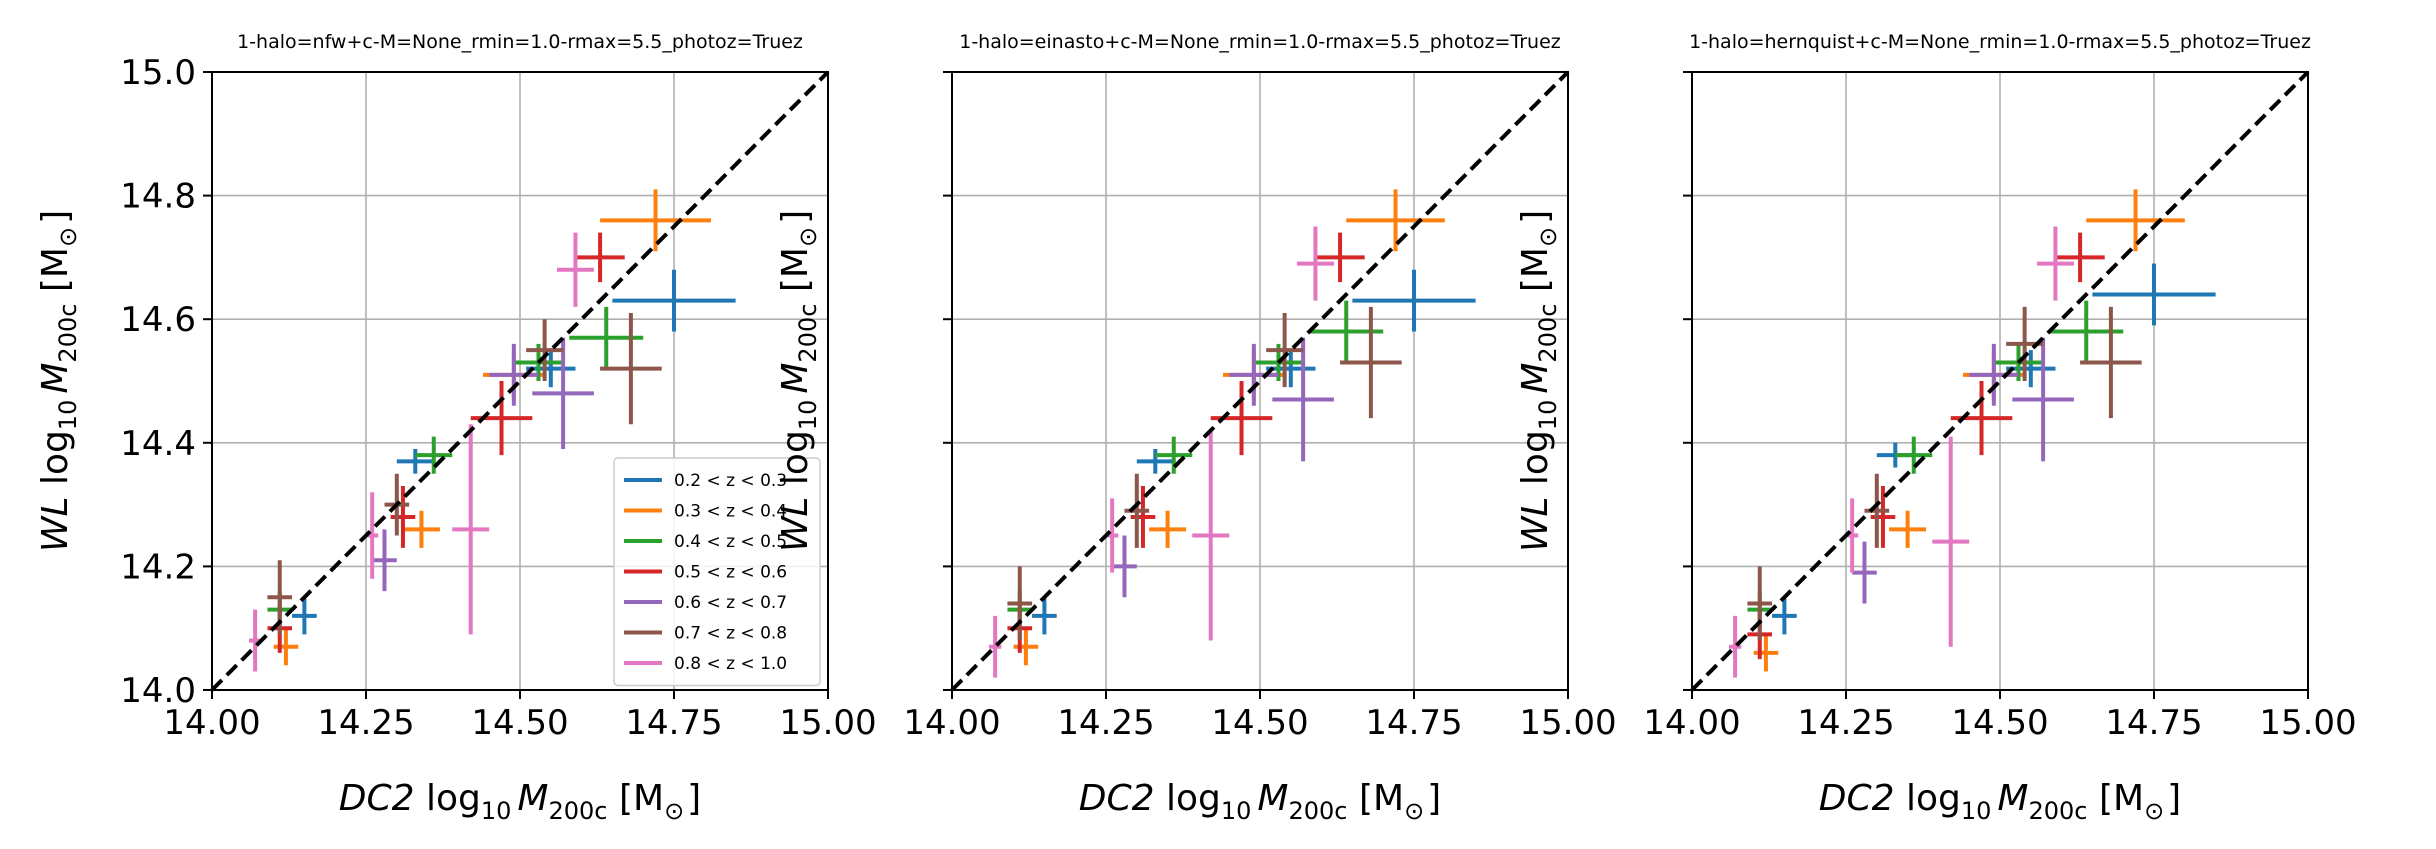 The width and height of the screenshot is (2436, 849). I want to click on legend-label: 0.6 < z < 0.7, so click(730, 603).